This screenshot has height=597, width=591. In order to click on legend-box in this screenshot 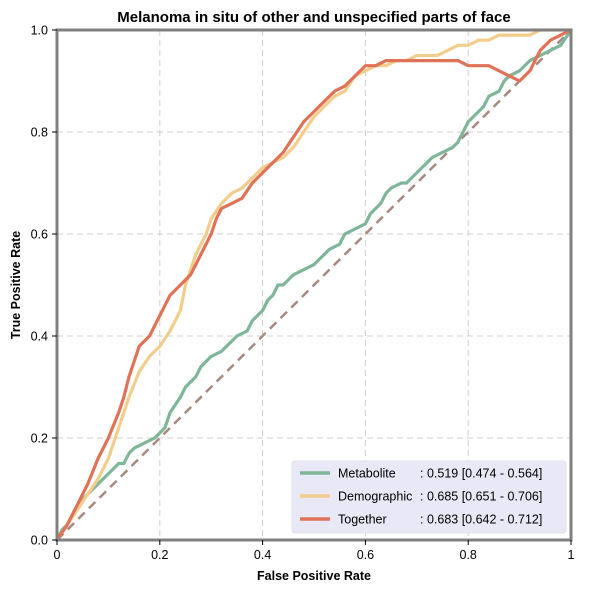, I will do `click(429, 497)`.